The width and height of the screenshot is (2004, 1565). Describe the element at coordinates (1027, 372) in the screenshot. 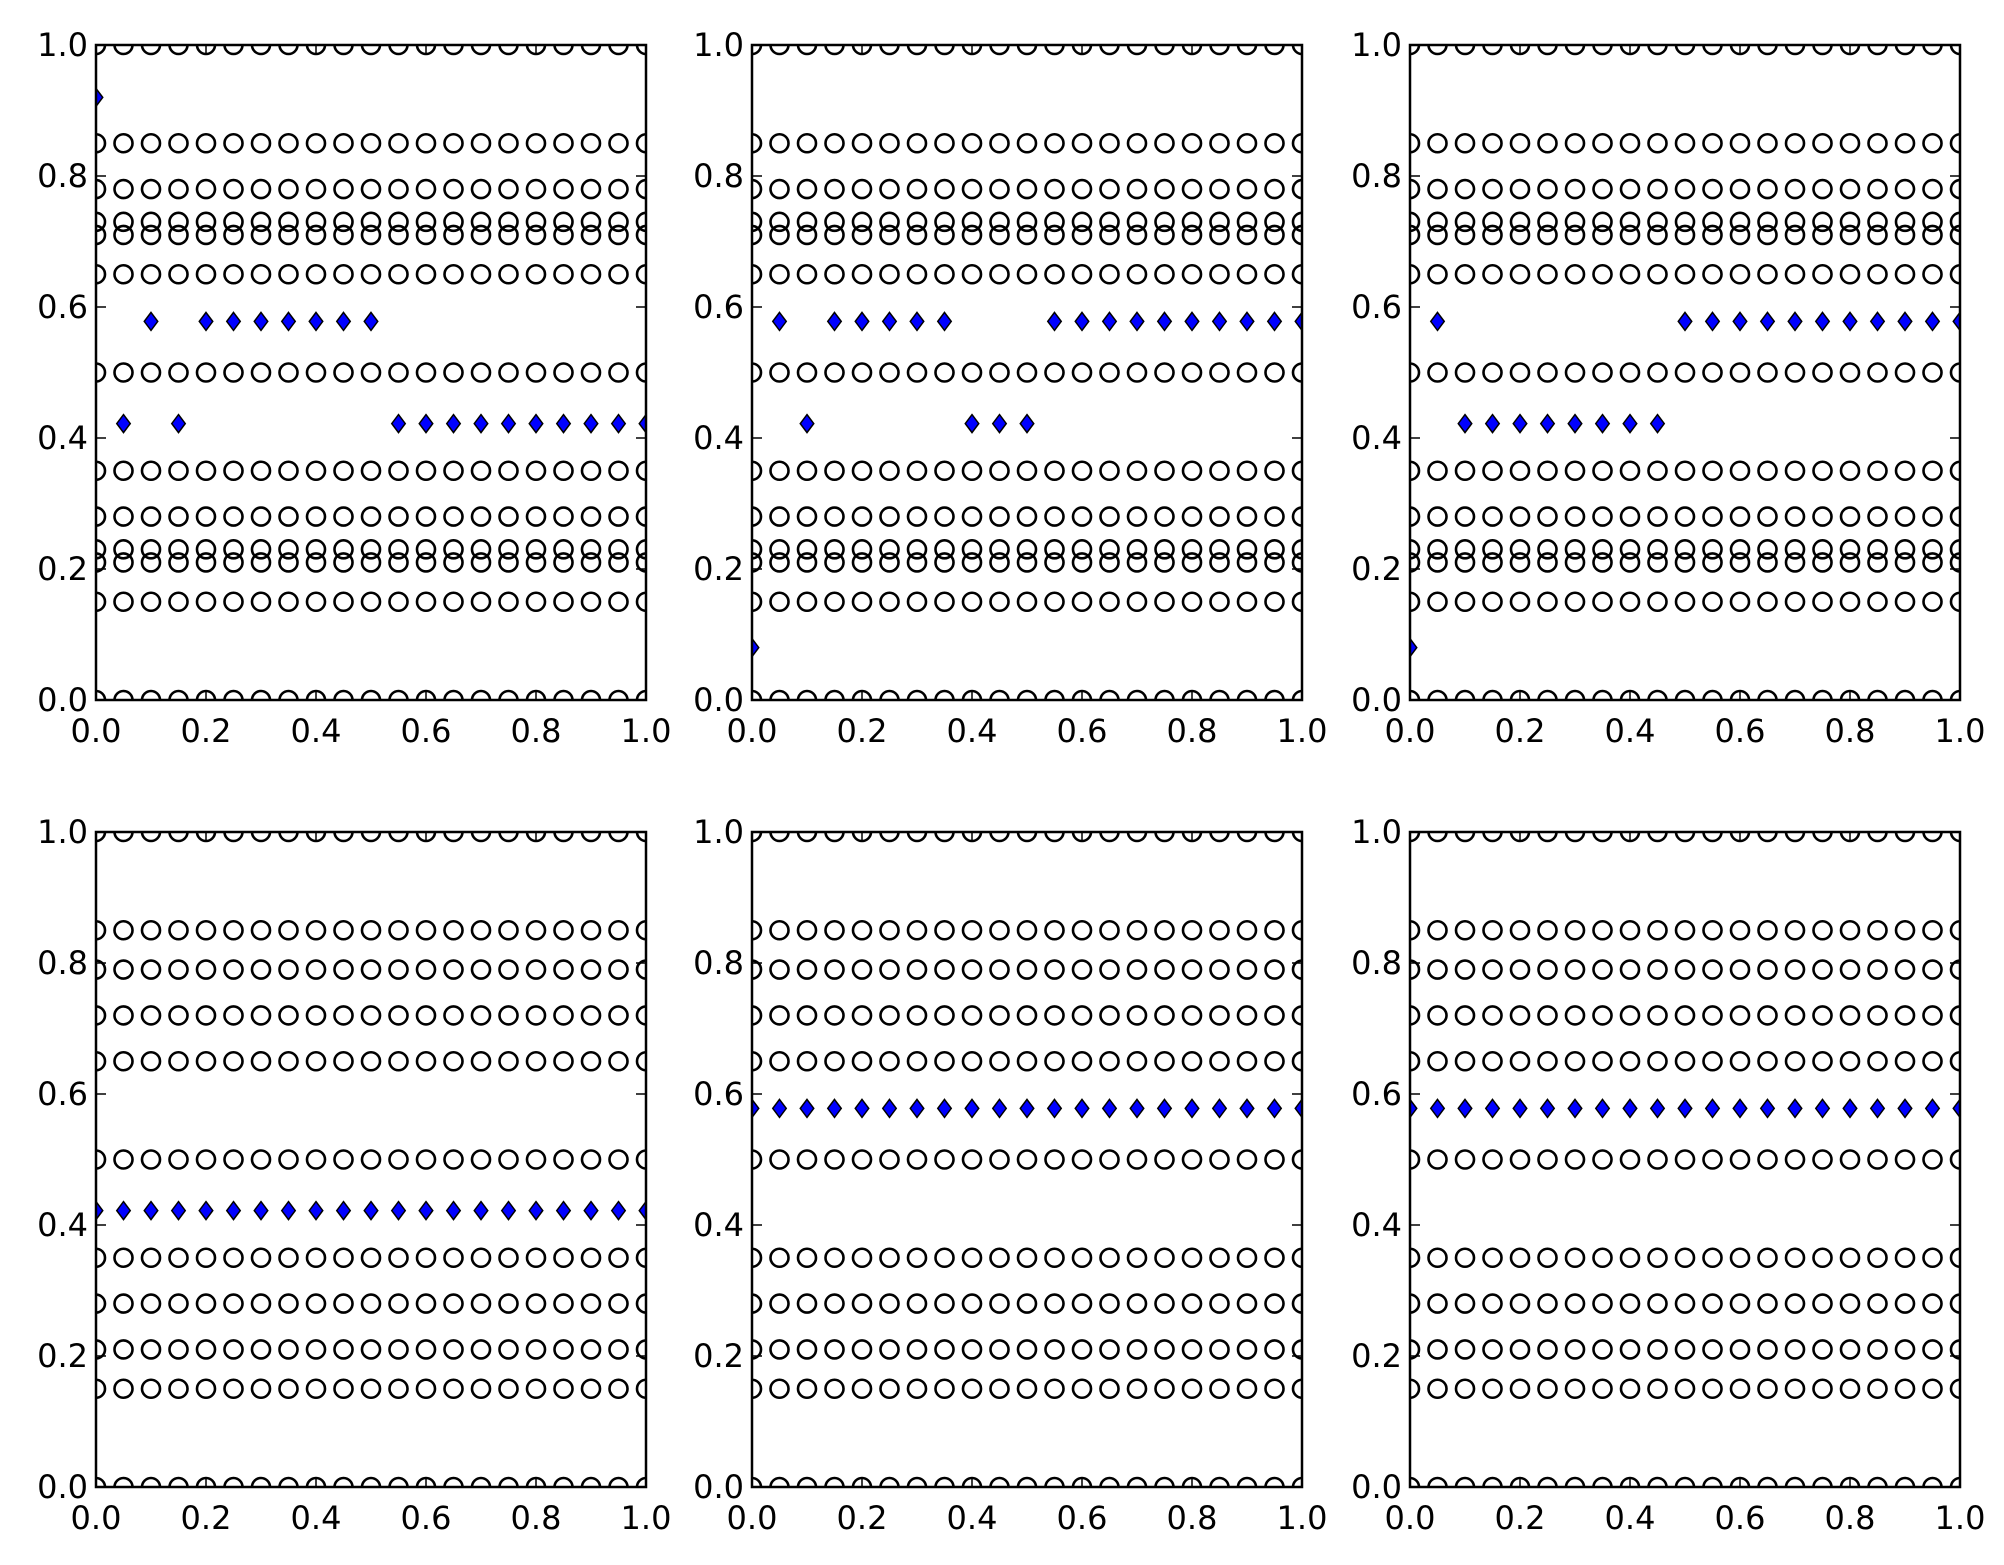

I see `circle-markers` at that location.